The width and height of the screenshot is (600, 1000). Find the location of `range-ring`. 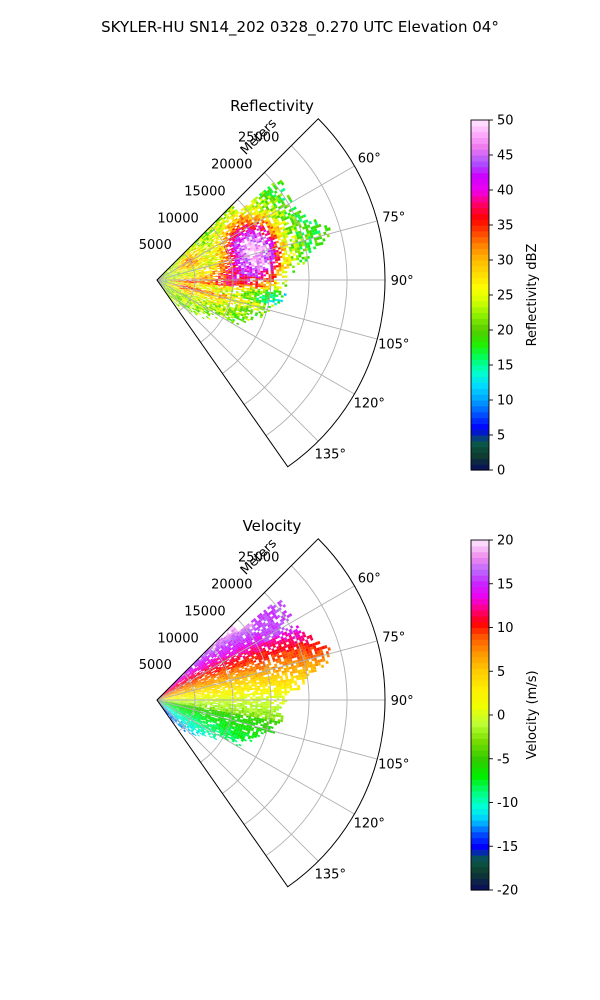

range-ring is located at coordinates (187, 282).